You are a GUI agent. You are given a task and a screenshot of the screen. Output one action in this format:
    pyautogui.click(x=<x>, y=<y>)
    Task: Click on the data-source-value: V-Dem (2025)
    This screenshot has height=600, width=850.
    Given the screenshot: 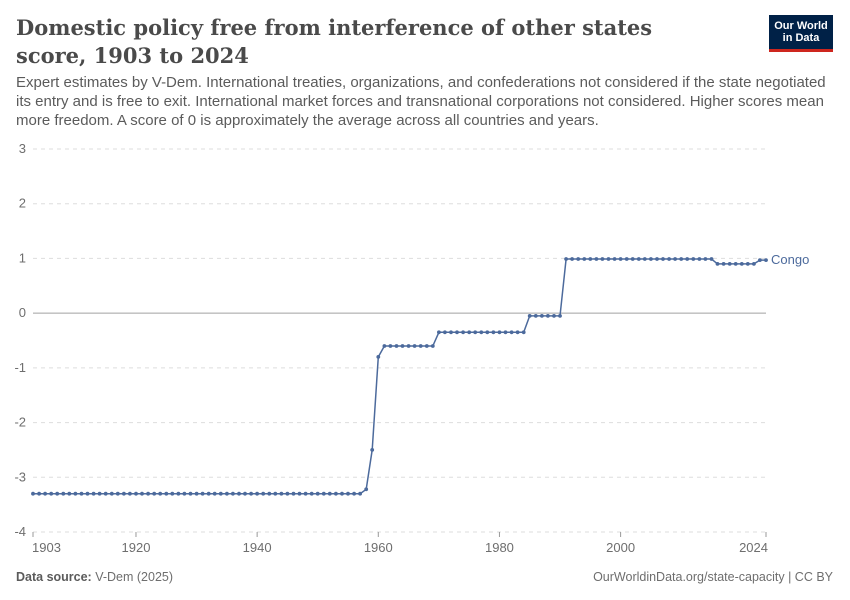 What is the action you would take?
    pyautogui.click(x=134, y=577)
    